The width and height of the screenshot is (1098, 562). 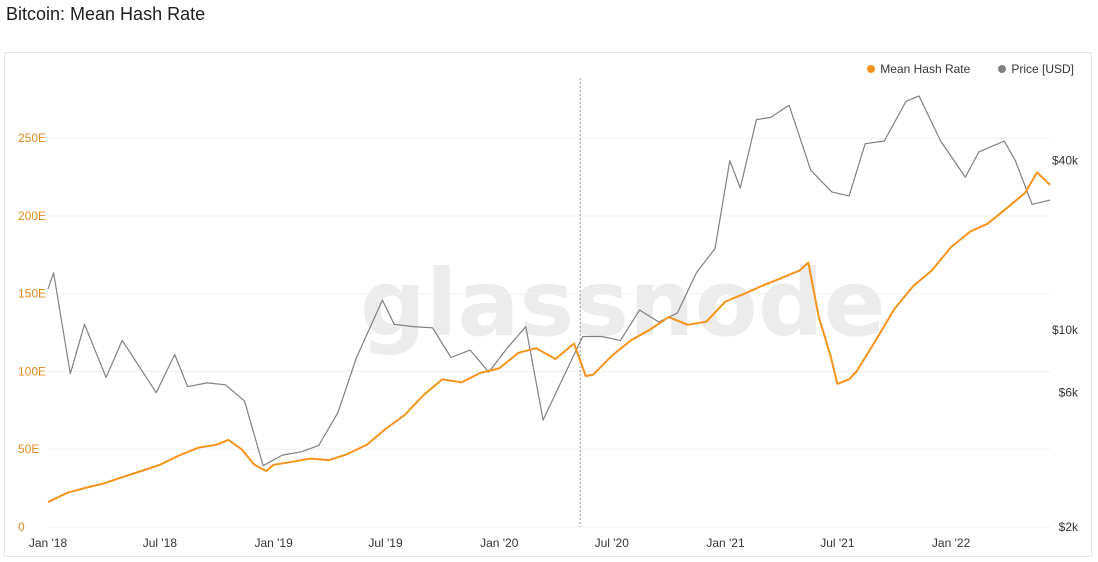 I want to click on x-tick-label: Jan '22, so click(x=951, y=543).